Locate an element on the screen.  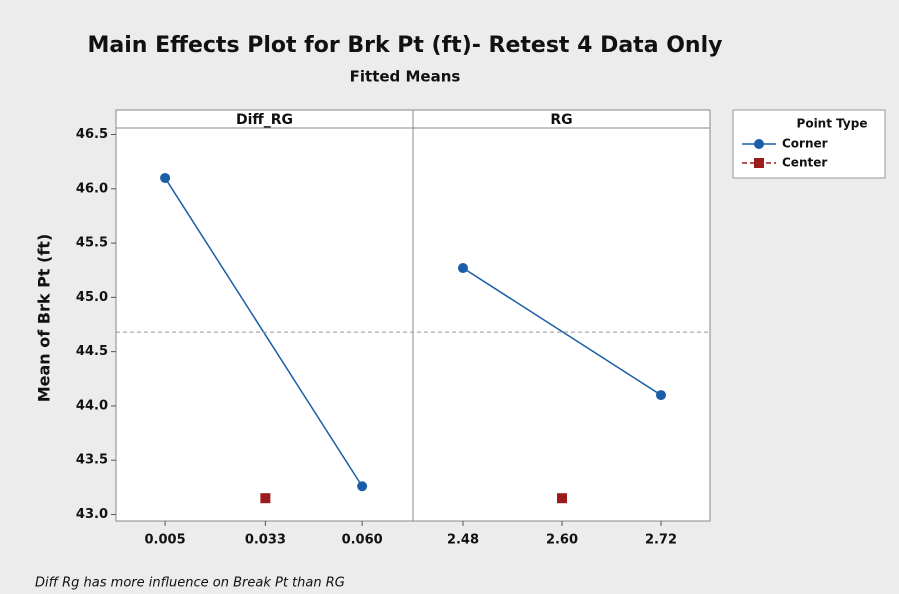
y-tick-label: 46.5 is located at coordinates (92, 134).